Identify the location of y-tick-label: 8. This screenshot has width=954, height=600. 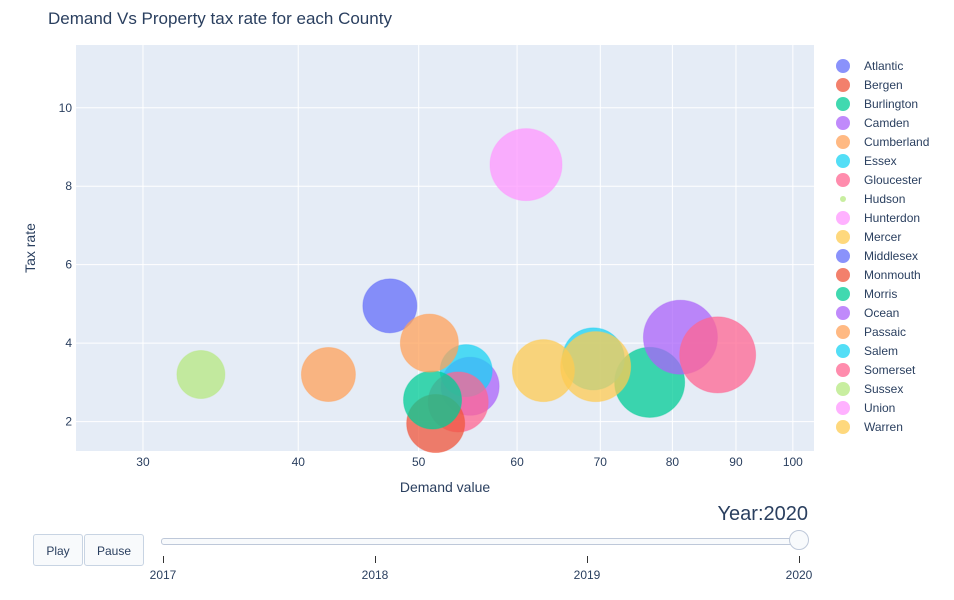
(68, 186).